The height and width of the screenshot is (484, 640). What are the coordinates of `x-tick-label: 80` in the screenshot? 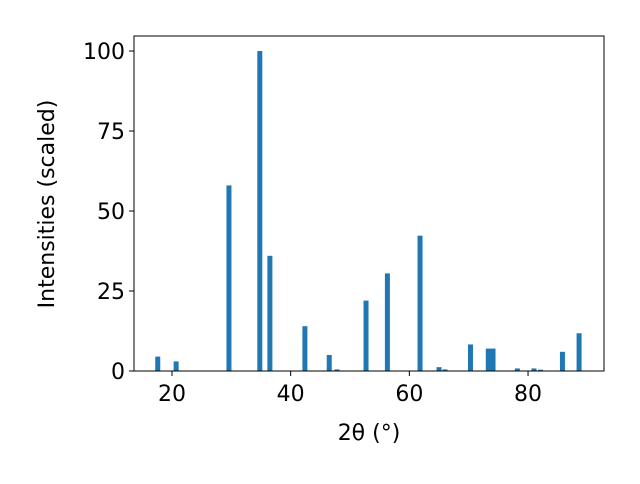 It's located at (528, 394).